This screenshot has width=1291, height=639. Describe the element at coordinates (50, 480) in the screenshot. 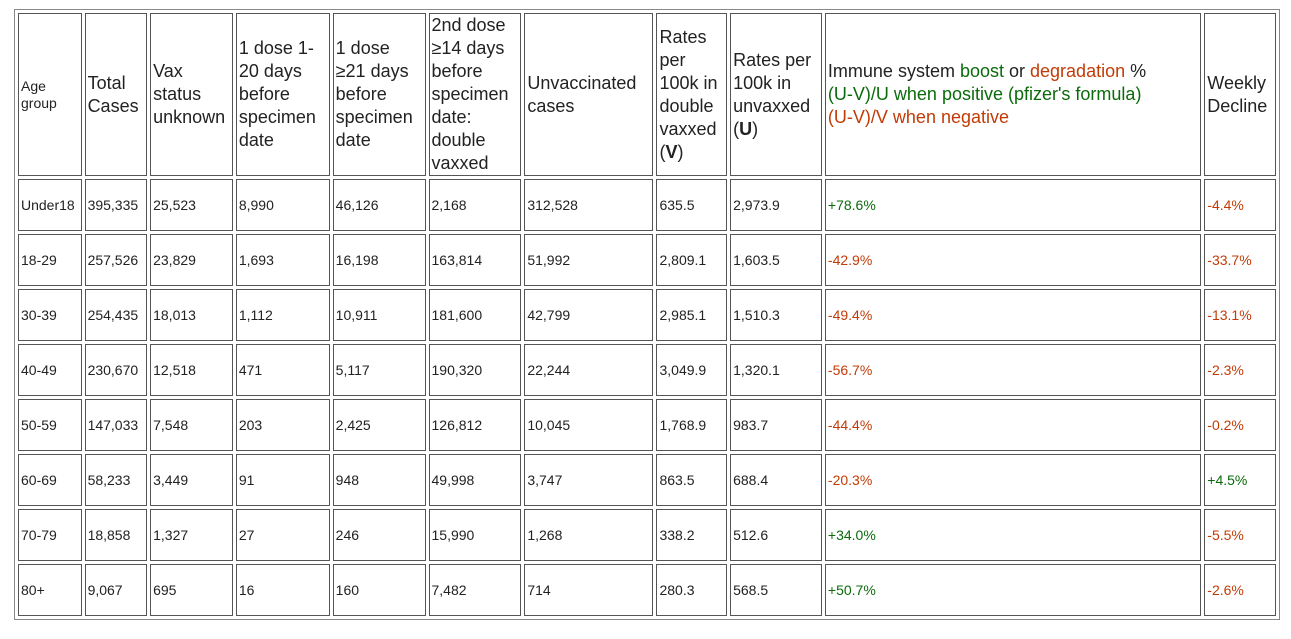

I see `cell-age-group: 60-69` at that location.